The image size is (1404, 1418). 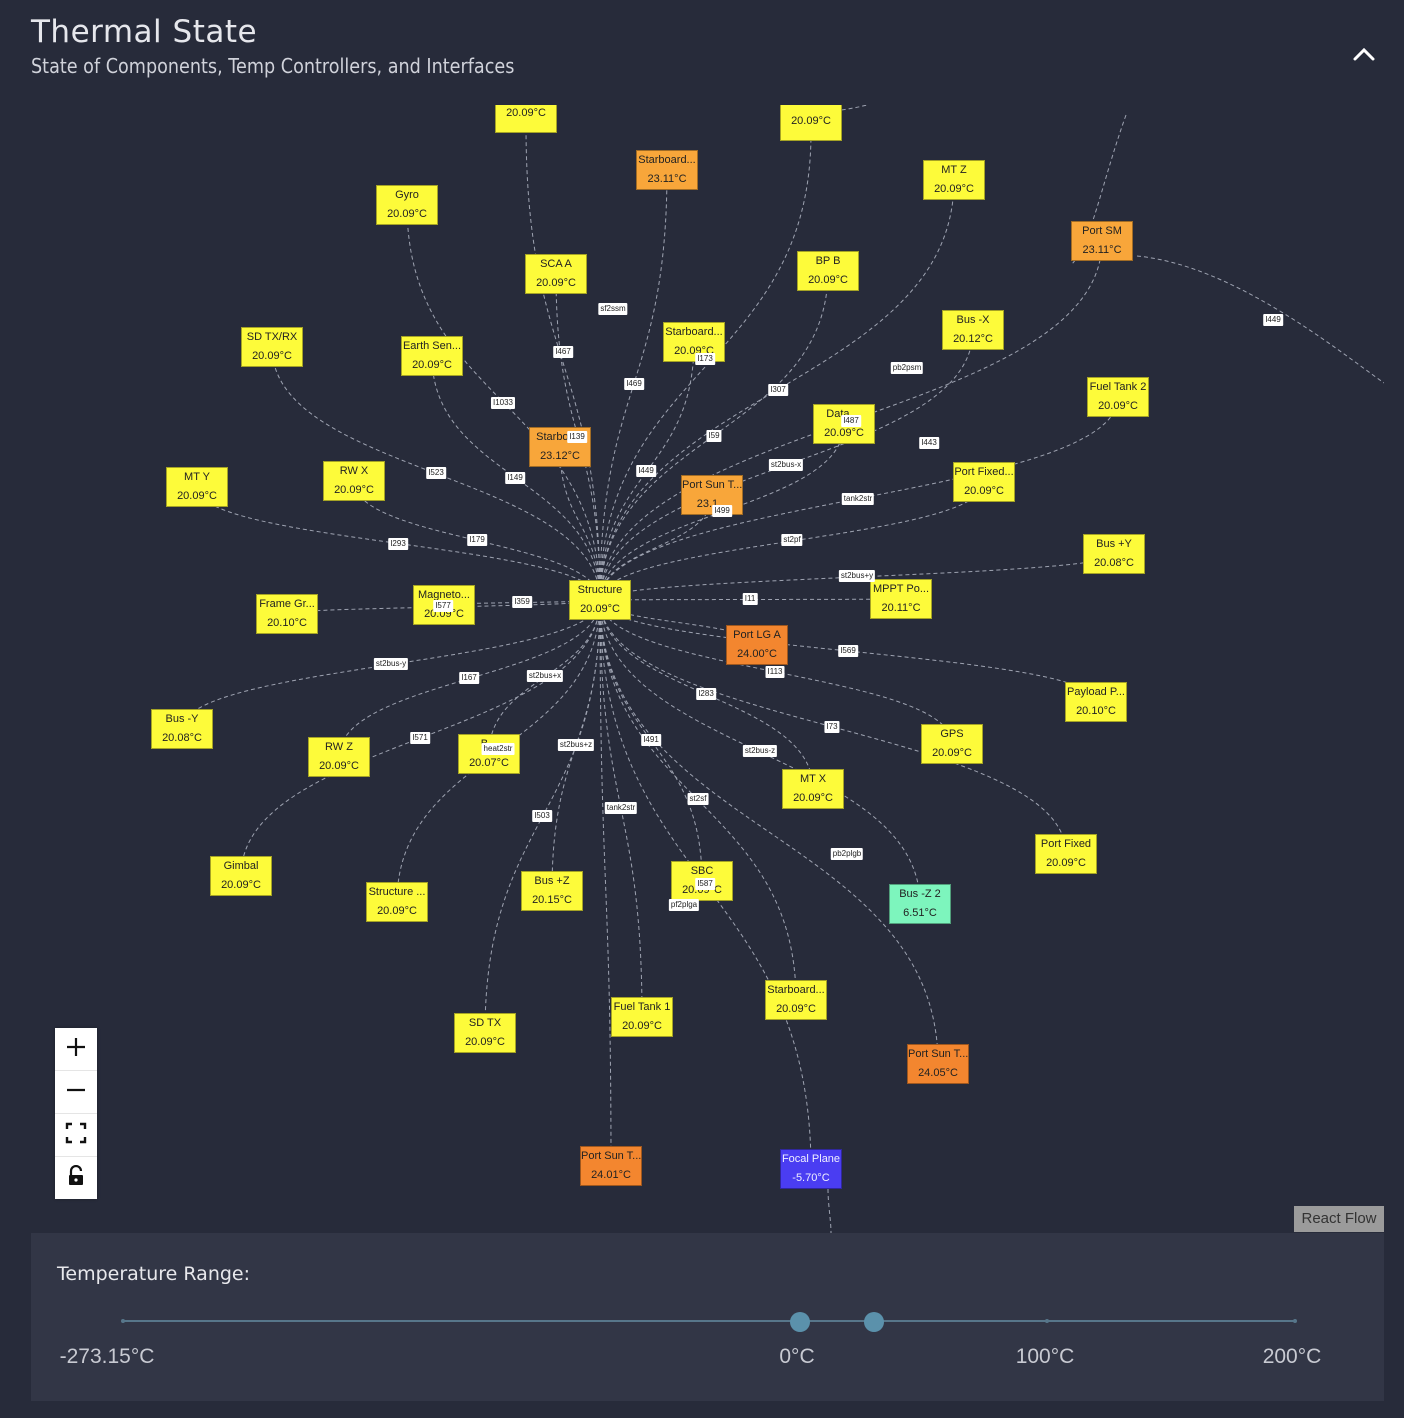 What do you see at coordinates (667, 170) in the screenshot?
I see `node-sb1: Starboard... 23.11°C` at bounding box center [667, 170].